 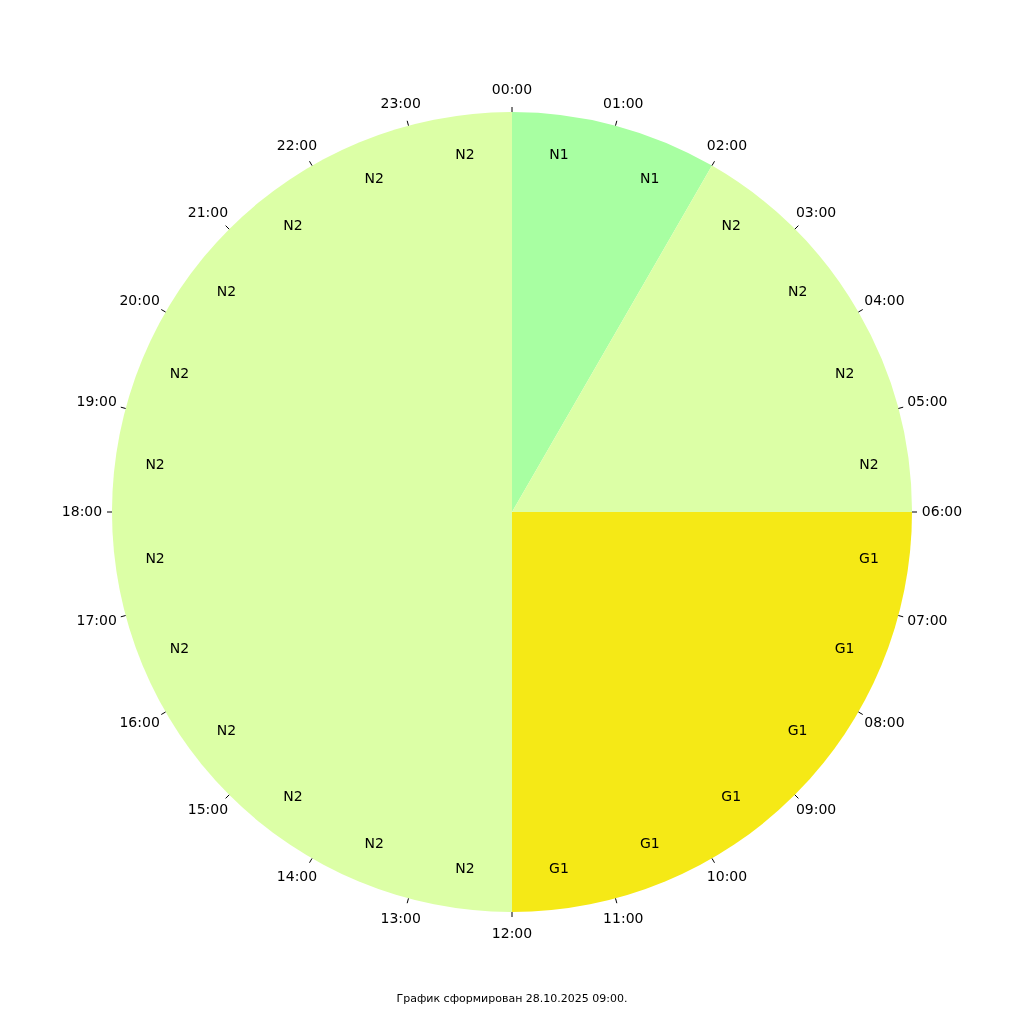 I want to click on text: 01:00, so click(x=623, y=103).